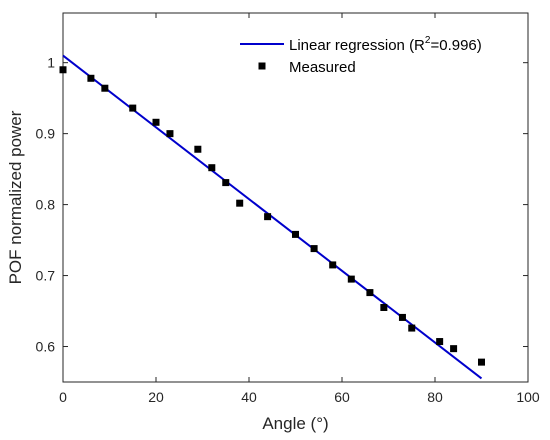 The image size is (550, 440). Describe the element at coordinates (46, 134) in the screenshot. I see `y-tick-label: 0.9` at that location.